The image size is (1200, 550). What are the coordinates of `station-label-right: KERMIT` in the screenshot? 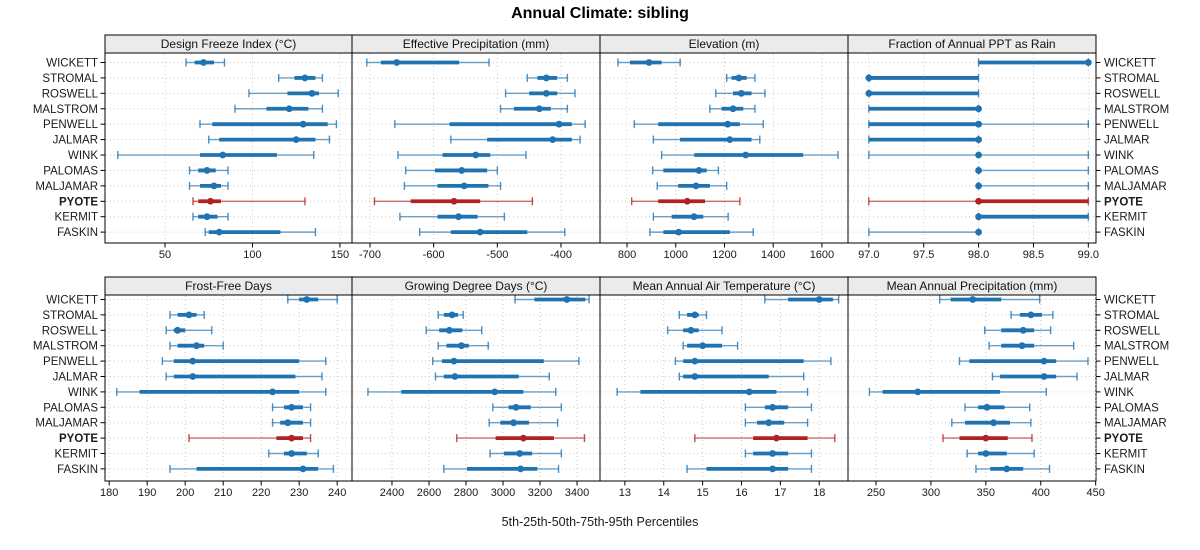 It's located at (1125, 218).